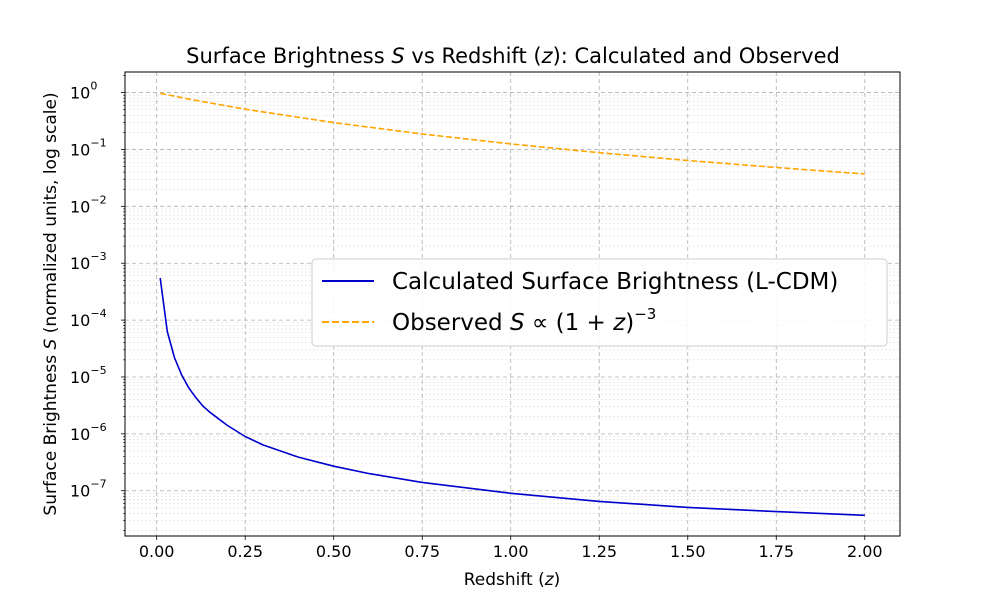 The height and width of the screenshot is (600, 1000). I want to click on title-variable: z, so click(547, 56).